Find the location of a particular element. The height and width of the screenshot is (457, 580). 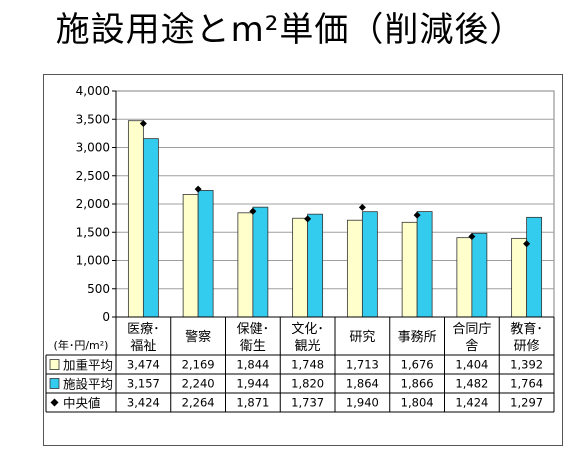

y-tick-label: 1,500 is located at coordinates (93, 232).